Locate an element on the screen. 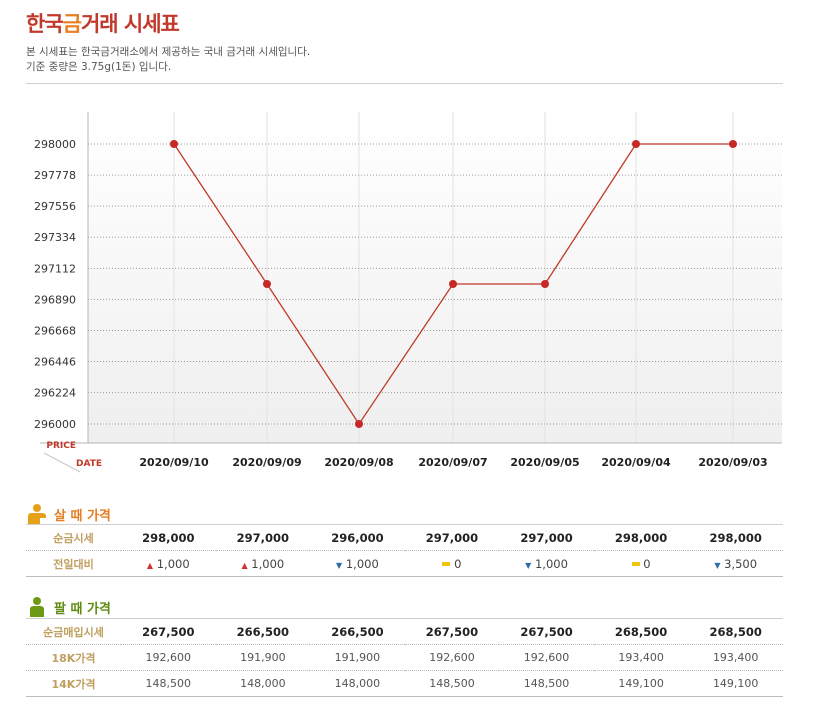 The height and width of the screenshot is (706, 816). title-part-1: 한국 is located at coordinates (45, 24).